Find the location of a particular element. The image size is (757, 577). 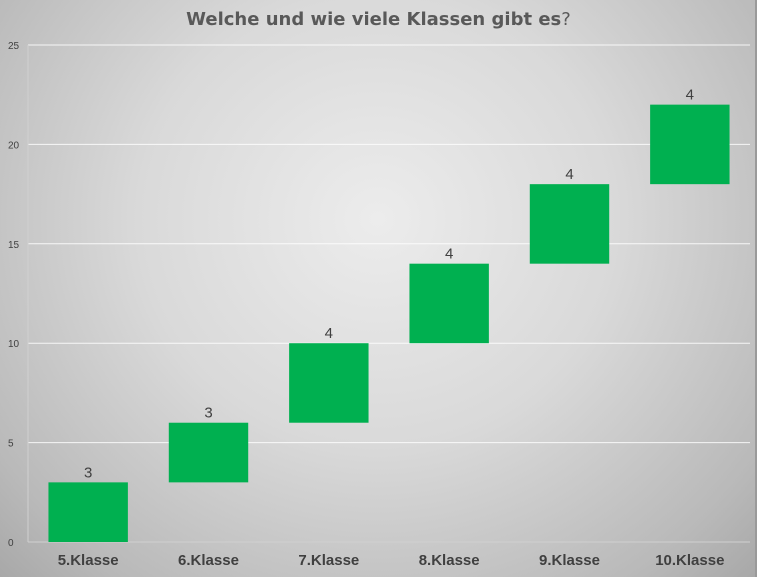

y-tick-label: 10 is located at coordinates (14, 344).